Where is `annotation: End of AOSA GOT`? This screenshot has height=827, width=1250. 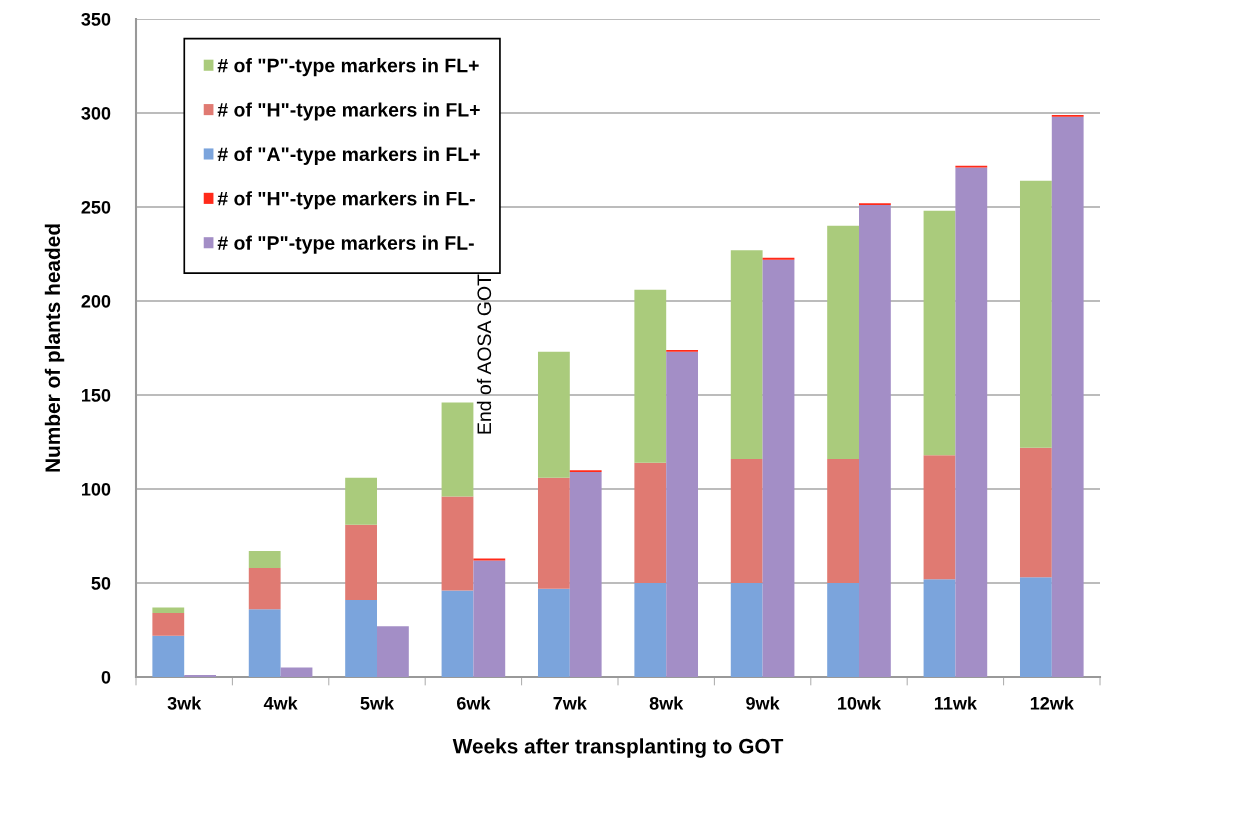
annotation: End of AOSA GOT is located at coordinates (484, 354).